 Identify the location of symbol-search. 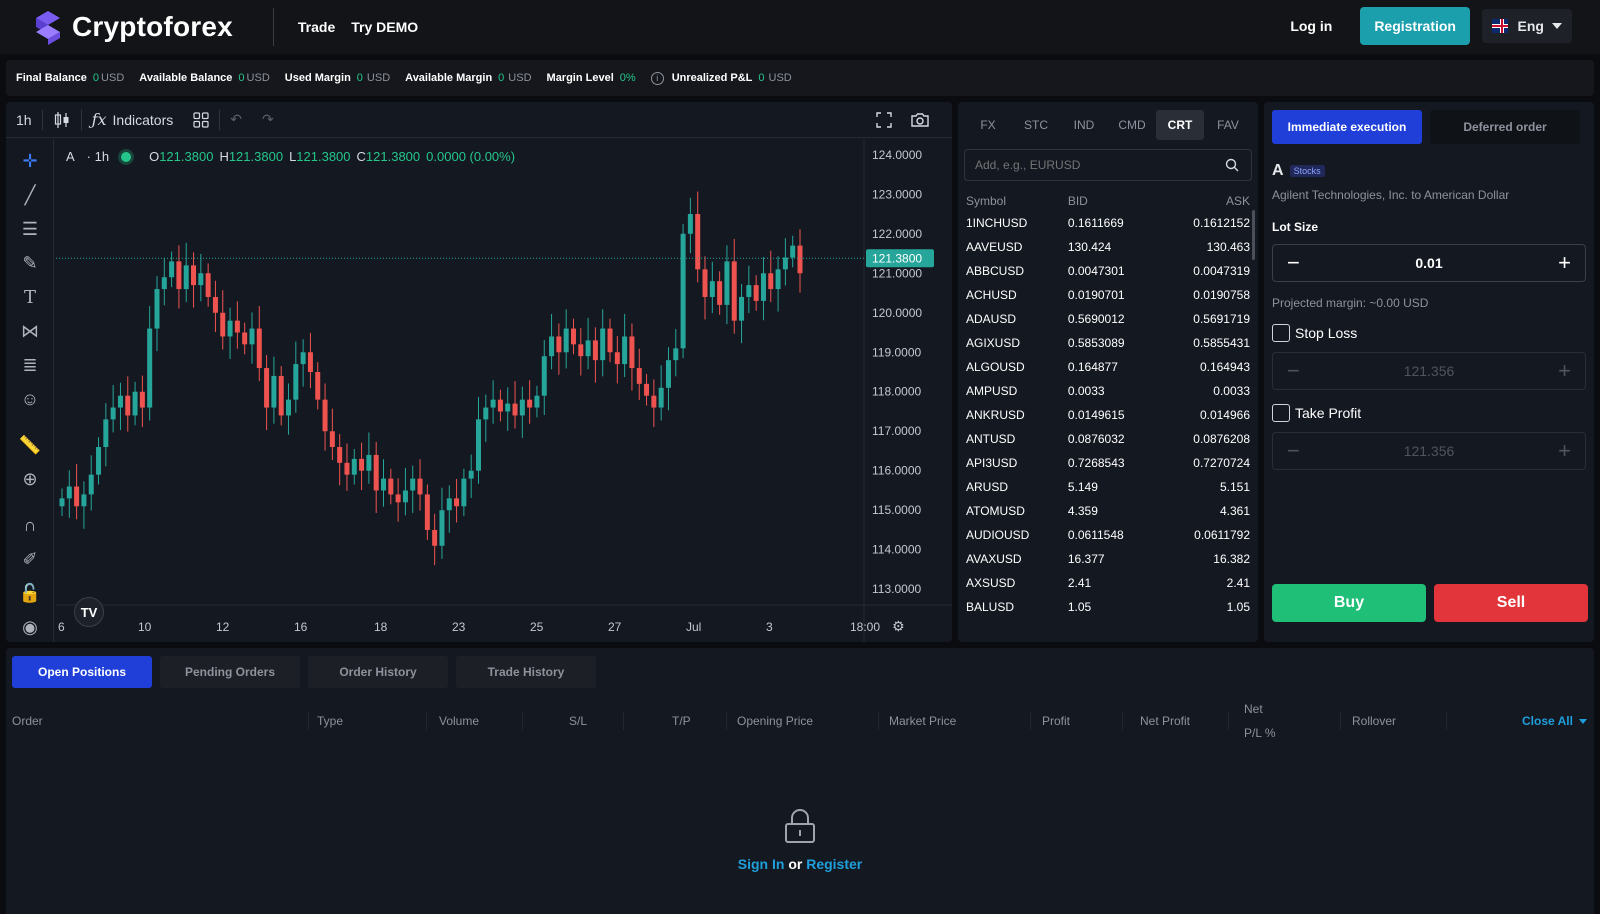
(1108, 165).